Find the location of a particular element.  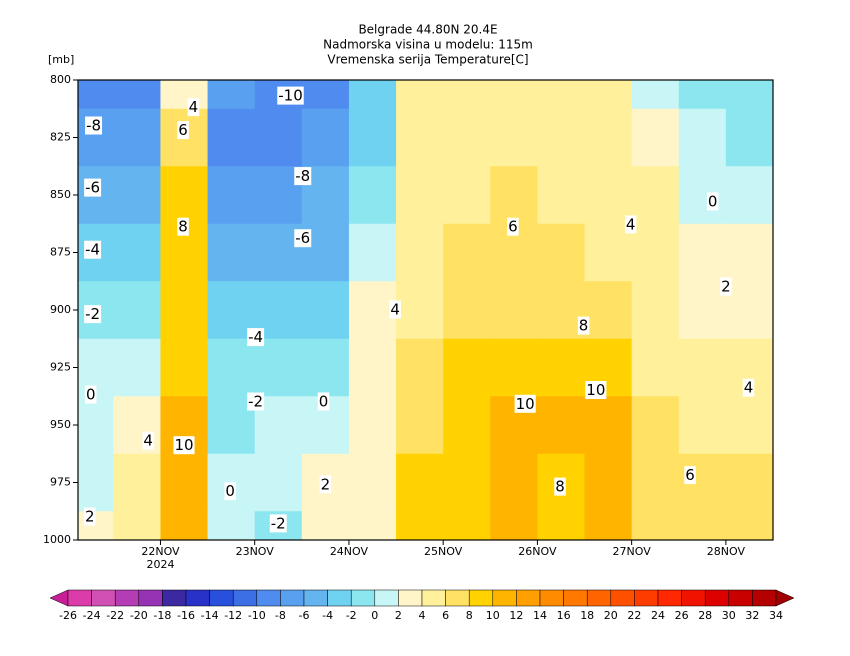

colorbar-label: 4 is located at coordinates (422, 615).